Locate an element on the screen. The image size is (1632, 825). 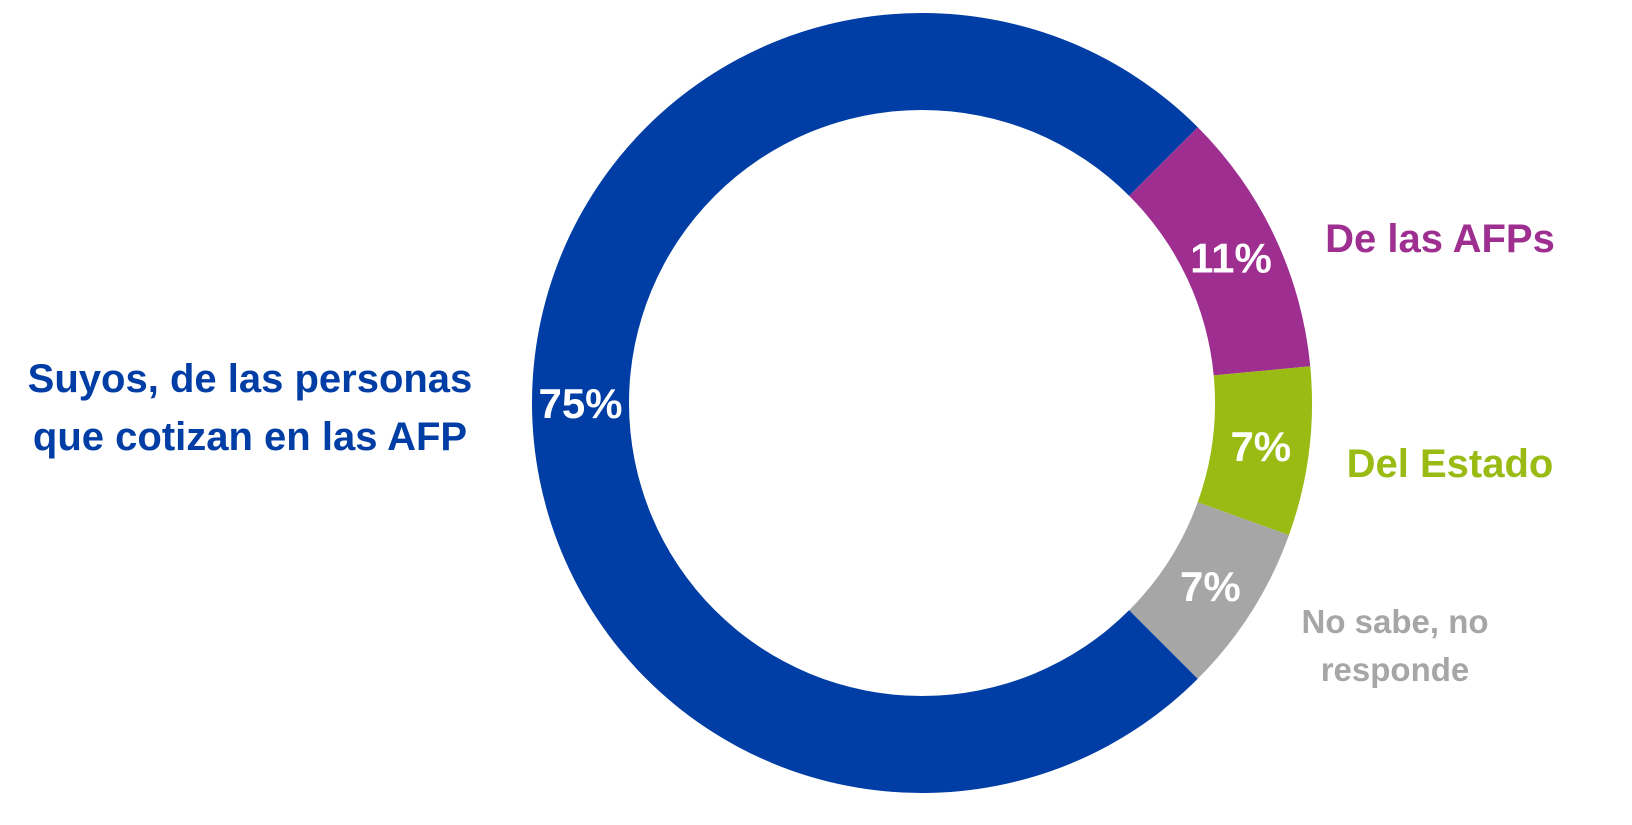
category-label: De las AFPs is located at coordinates (1440, 239).